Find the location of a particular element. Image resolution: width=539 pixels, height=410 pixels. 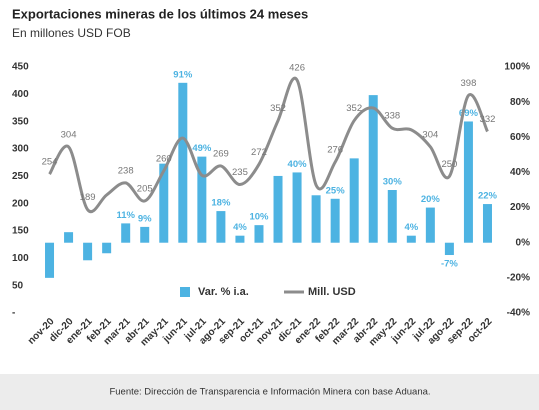

bar-label: 10% is located at coordinates (259, 217).